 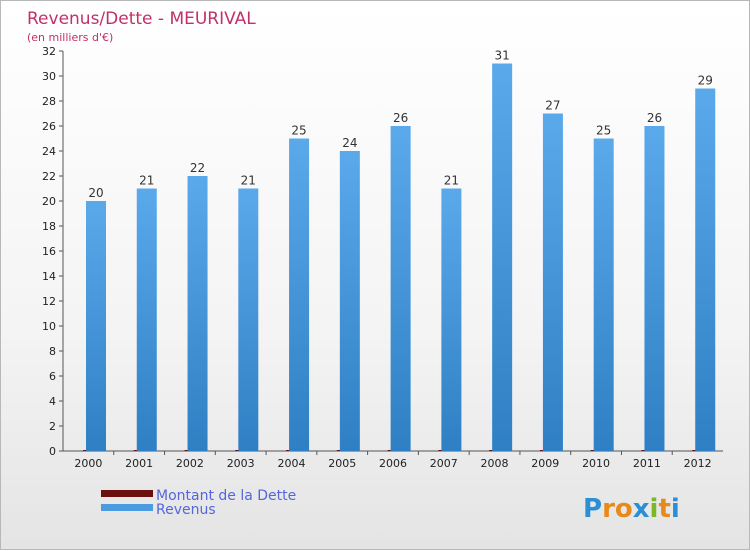 I want to click on data-label-revenus: 29, so click(x=705, y=81).